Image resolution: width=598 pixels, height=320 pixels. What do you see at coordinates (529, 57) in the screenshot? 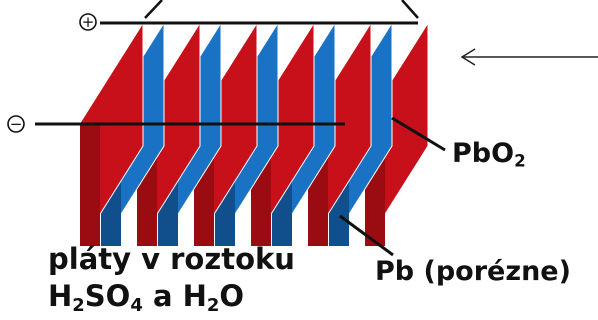
I see `left-arrow-icon` at bounding box center [529, 57].